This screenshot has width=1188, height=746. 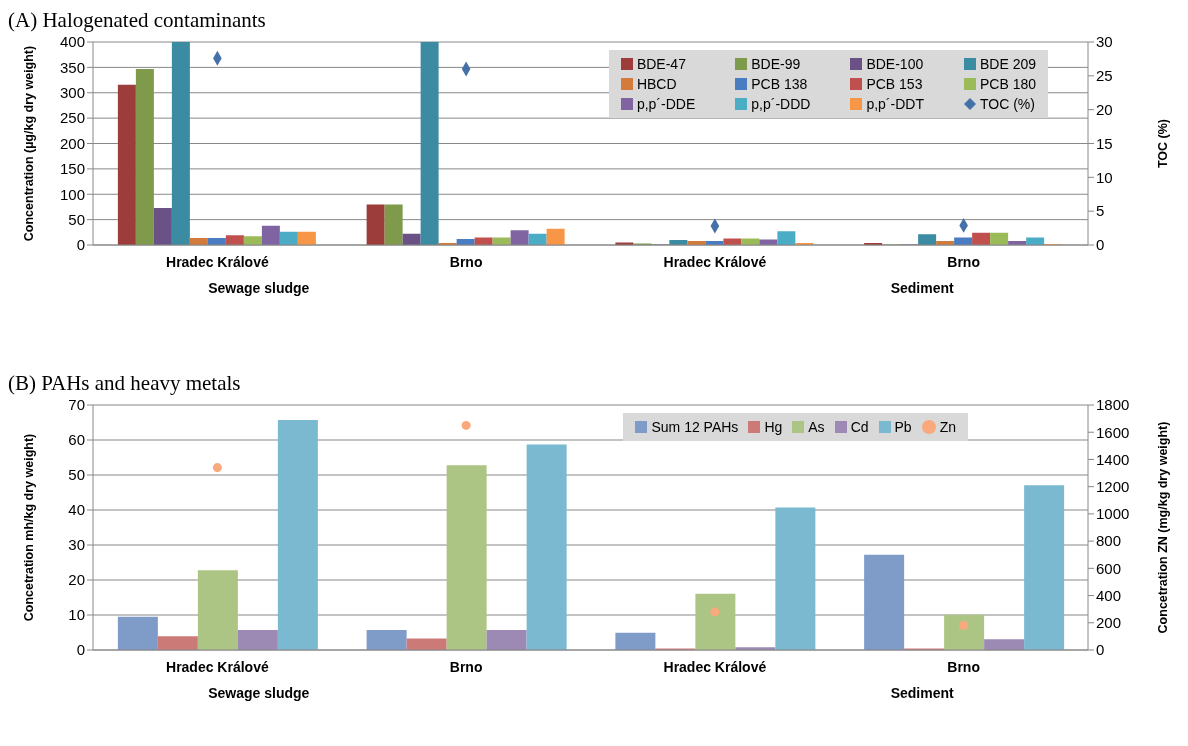 I want to click on legend-label: Cd, so click(x=859, y=427).